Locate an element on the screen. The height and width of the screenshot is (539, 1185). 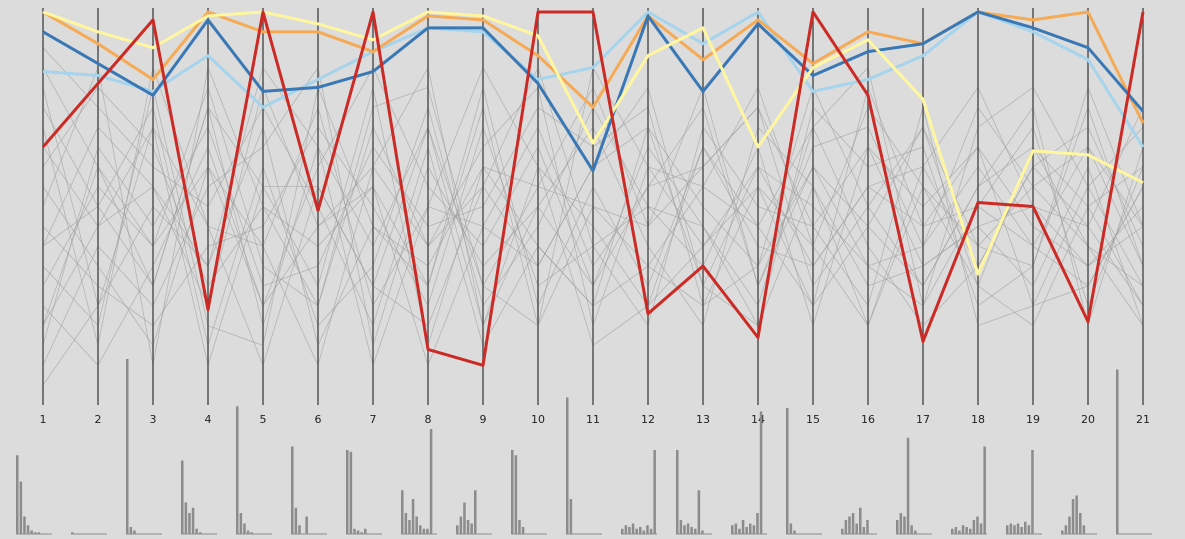
axis-label: 11 is located at coordinates (593, 419).